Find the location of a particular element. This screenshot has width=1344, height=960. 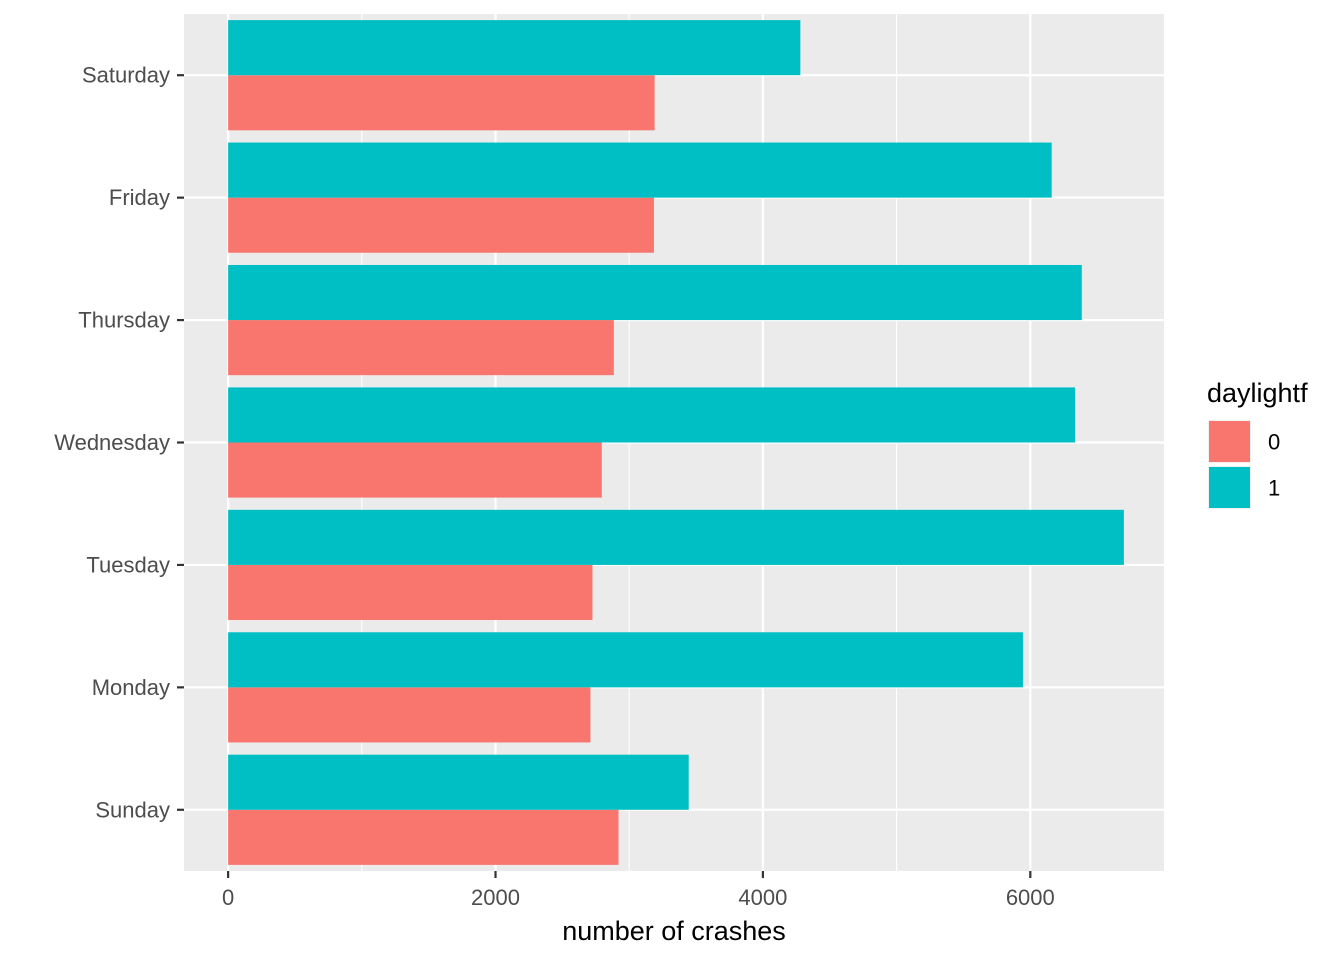

x-axis: 0 2000 4000 6000 is located at coordinates (638, 890).